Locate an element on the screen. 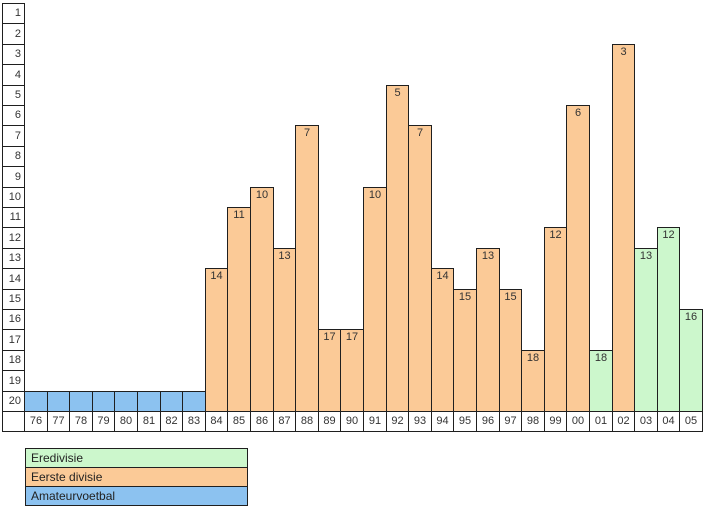  x-axis-cell-82: 82 is located at coordinates (171, 421).